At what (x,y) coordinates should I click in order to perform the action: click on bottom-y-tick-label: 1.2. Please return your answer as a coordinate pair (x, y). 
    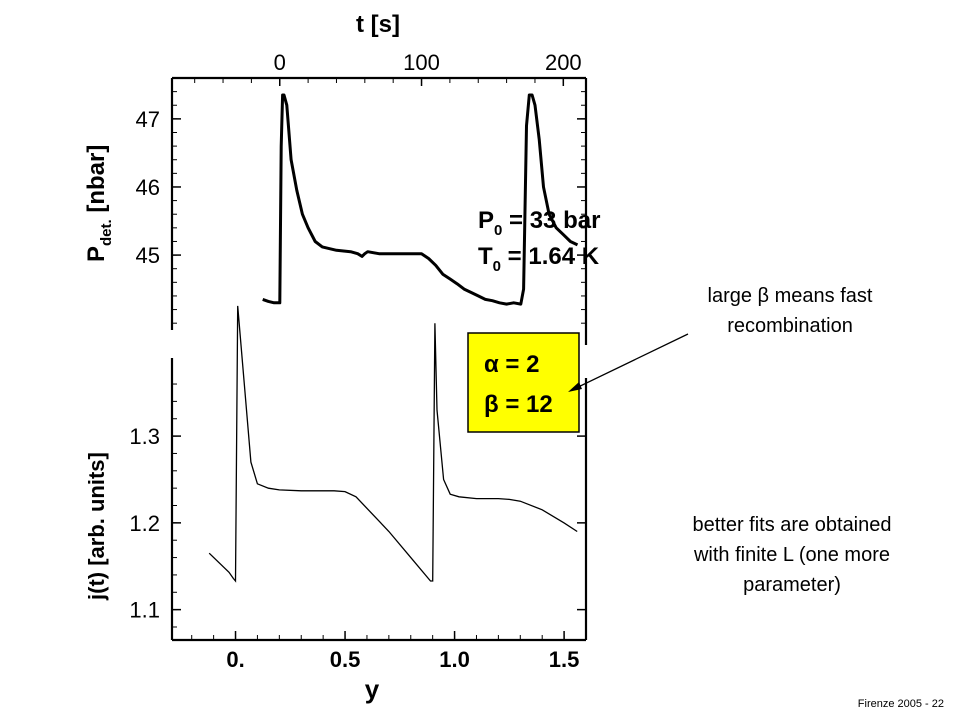
    Looking at the image, I should click on (144, 523).